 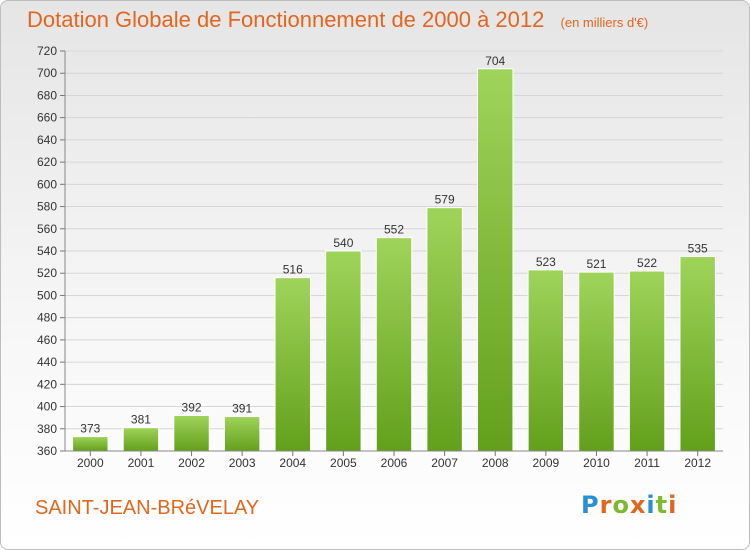 I want to click on x-tick-label-2001: 2001, so click(x=141, y=463).